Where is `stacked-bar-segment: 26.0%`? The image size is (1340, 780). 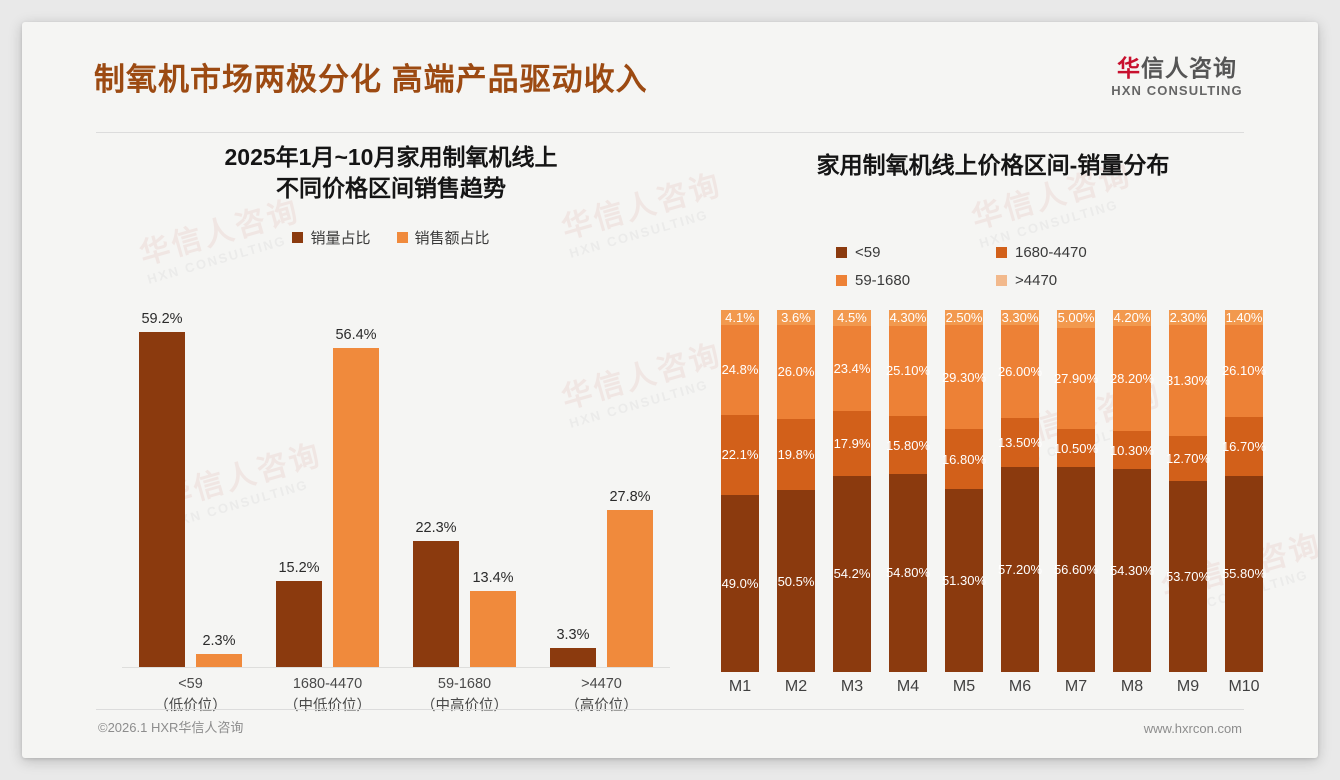
stacked-bar-segment: 26.0% is located at coordinates (796, 372).